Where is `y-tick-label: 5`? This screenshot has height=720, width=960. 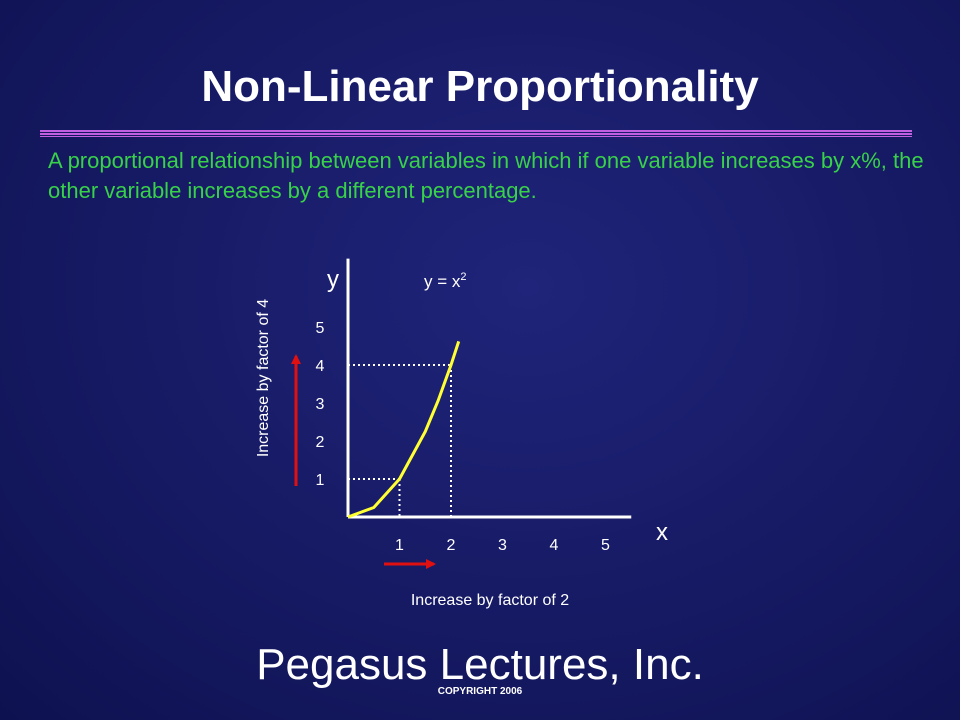
y-tick-label: 5 is located at coordinates (320, 328).